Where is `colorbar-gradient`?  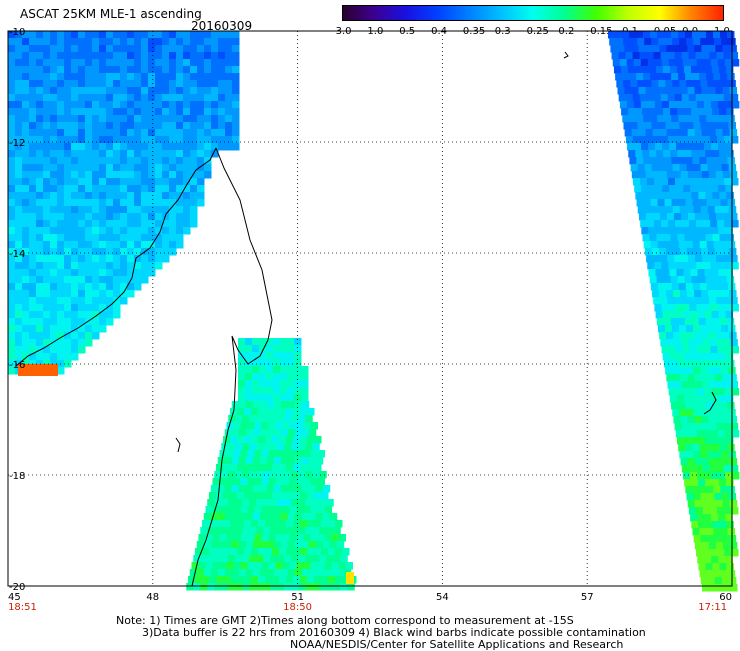
colorbar-gradient is located at coordinates (533, 13).